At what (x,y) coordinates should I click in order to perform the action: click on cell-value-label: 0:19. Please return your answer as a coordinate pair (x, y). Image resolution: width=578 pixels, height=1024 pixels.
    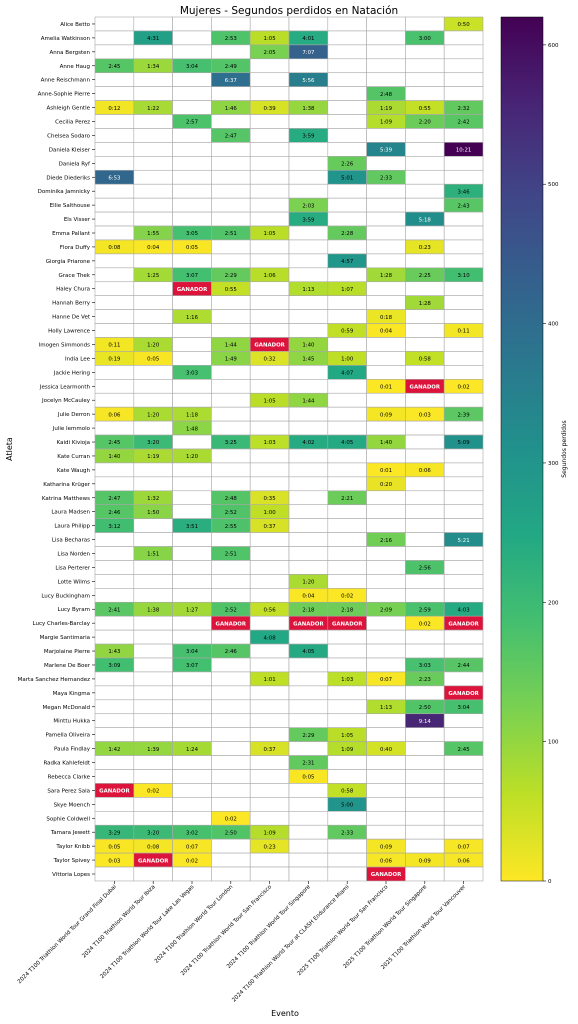
    Looking at the image, I should click on (114, 360).